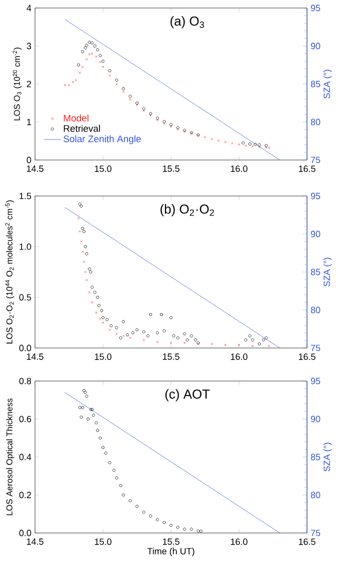 This screenshot has width=338, height=565. What do you see at coordinates (187, 210) in the screenshot?
I see `text: (b) O$_{2}$·O$_{2}$` at bounding box center [187, 210].